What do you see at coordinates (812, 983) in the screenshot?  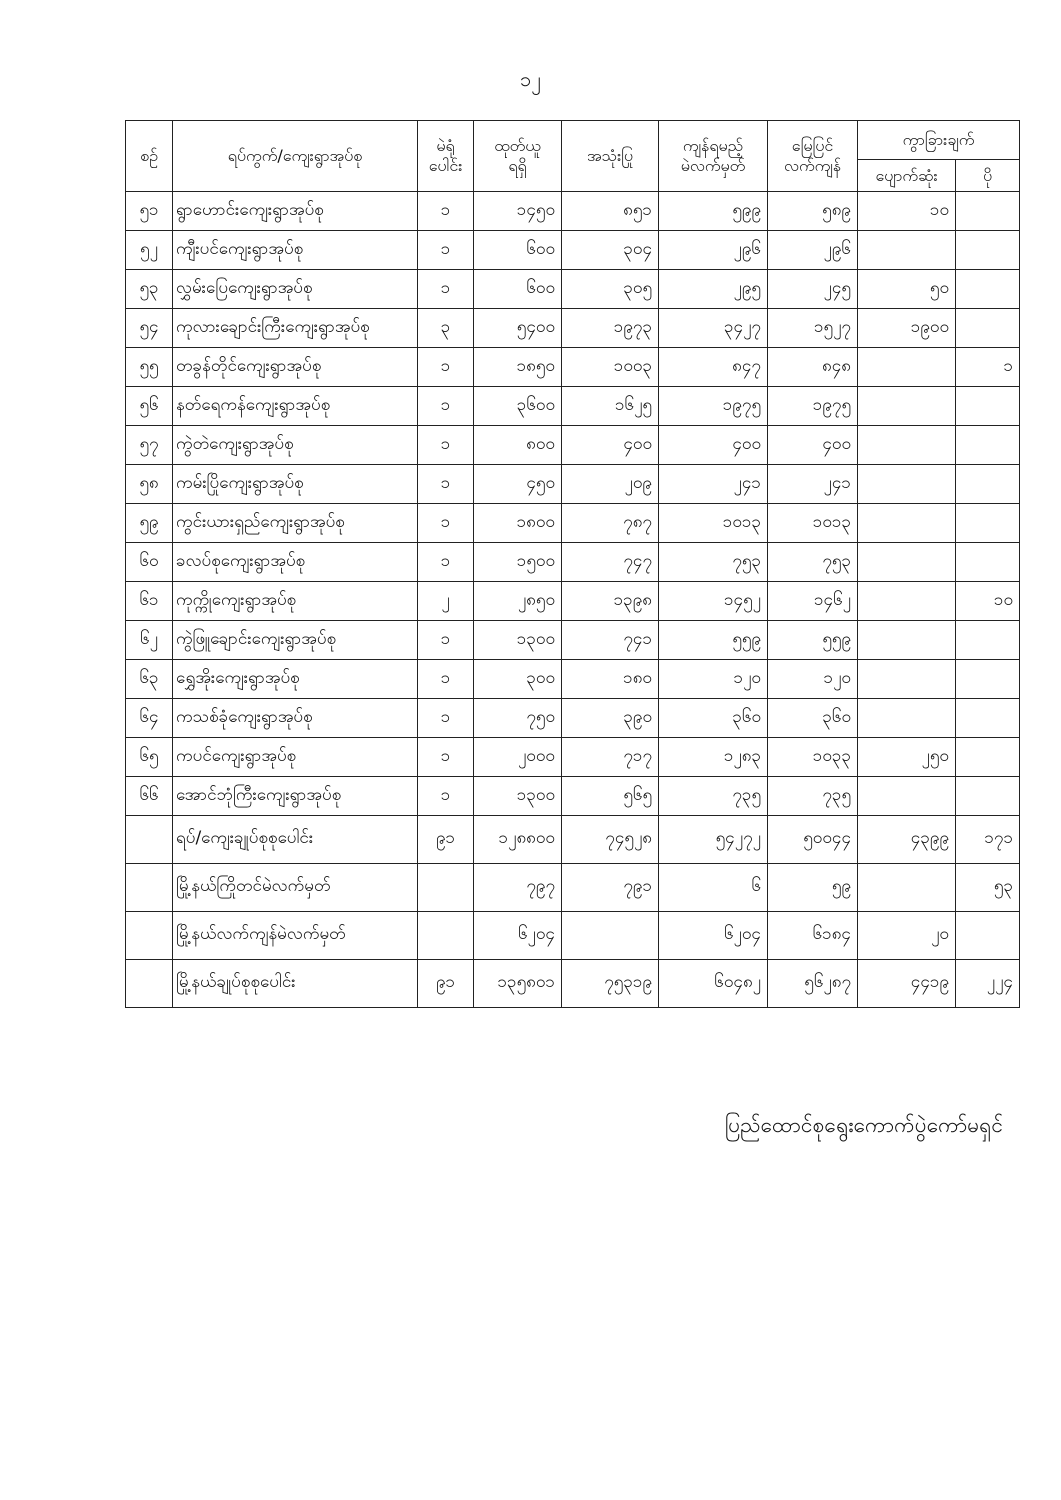 I see `table-cell: ၅၆၂၈၇` at bounding box center [812, 983].